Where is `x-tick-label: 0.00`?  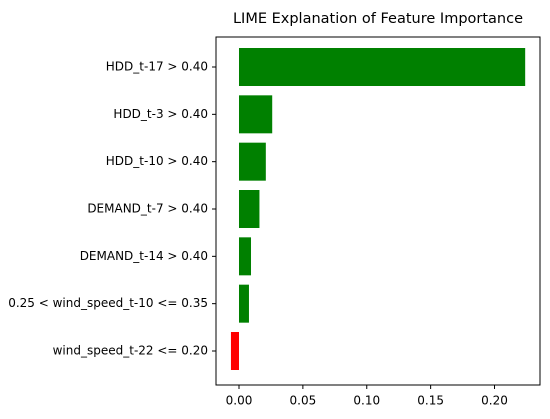 x-tick-label: 0.00 is located at coordinates (239, 401).